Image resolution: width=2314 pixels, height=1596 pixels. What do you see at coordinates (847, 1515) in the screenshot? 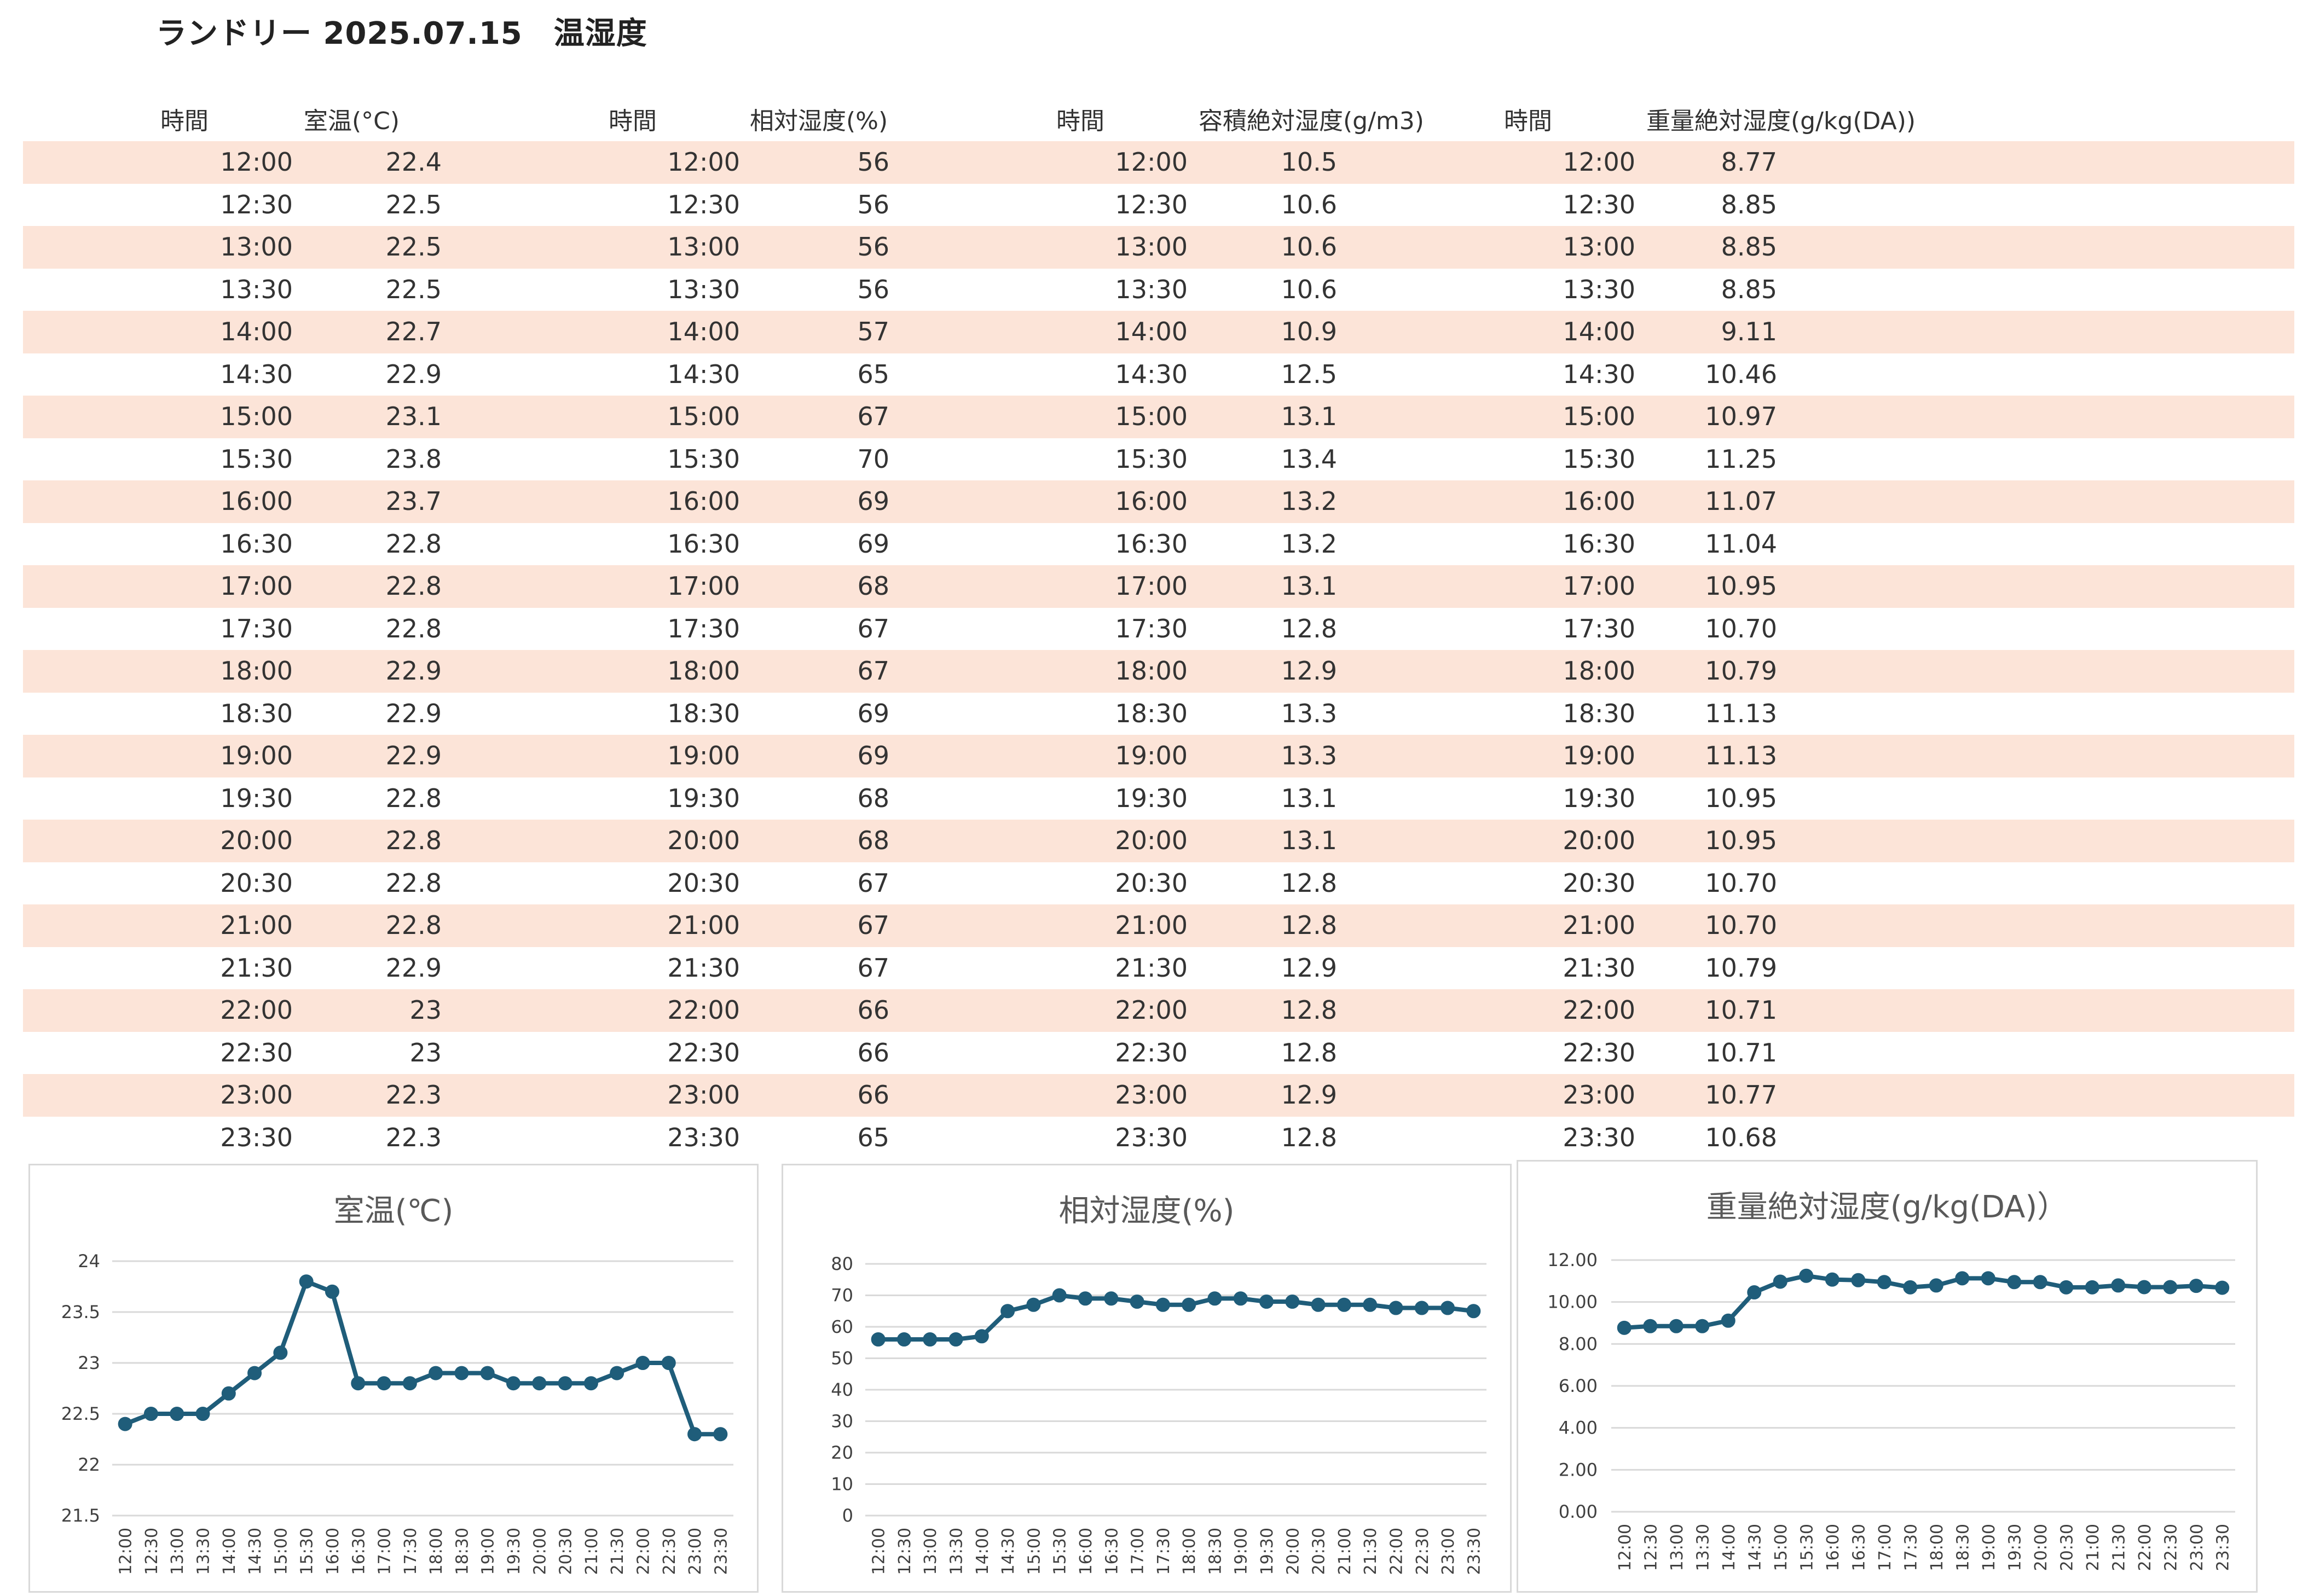
I see `y-tick-label: 0` at bounding box center [847, 1515].